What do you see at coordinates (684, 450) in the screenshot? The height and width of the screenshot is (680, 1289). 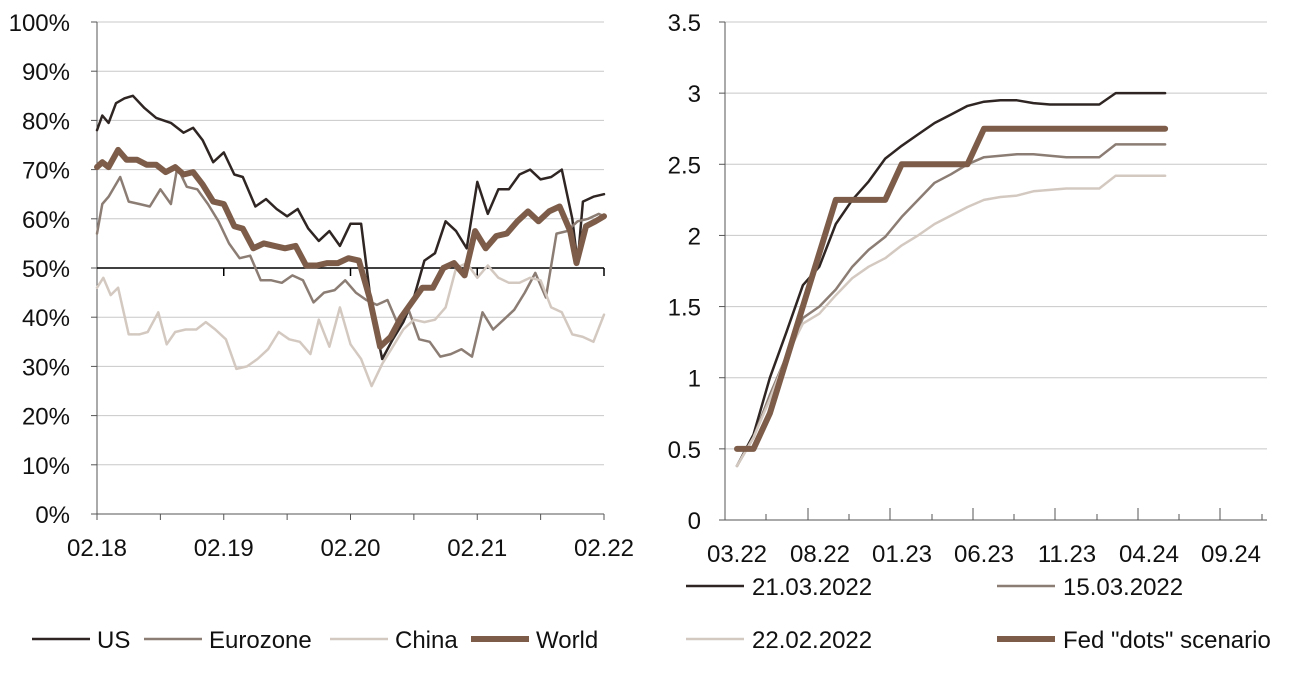 I see `y-tick-label: 0.5` at bounding box center [684, 450].